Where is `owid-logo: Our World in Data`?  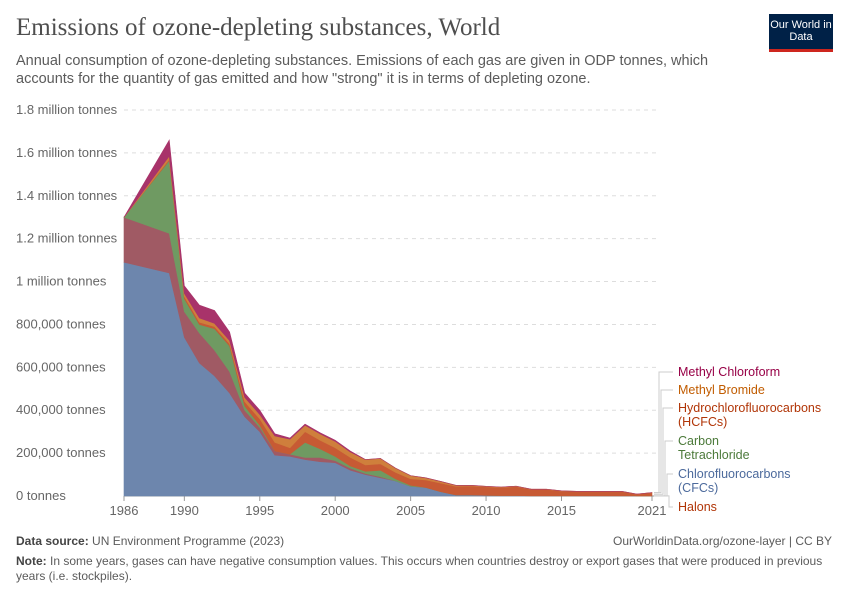 owid-logo: Our World in Data is located at coordinates (801, 33).